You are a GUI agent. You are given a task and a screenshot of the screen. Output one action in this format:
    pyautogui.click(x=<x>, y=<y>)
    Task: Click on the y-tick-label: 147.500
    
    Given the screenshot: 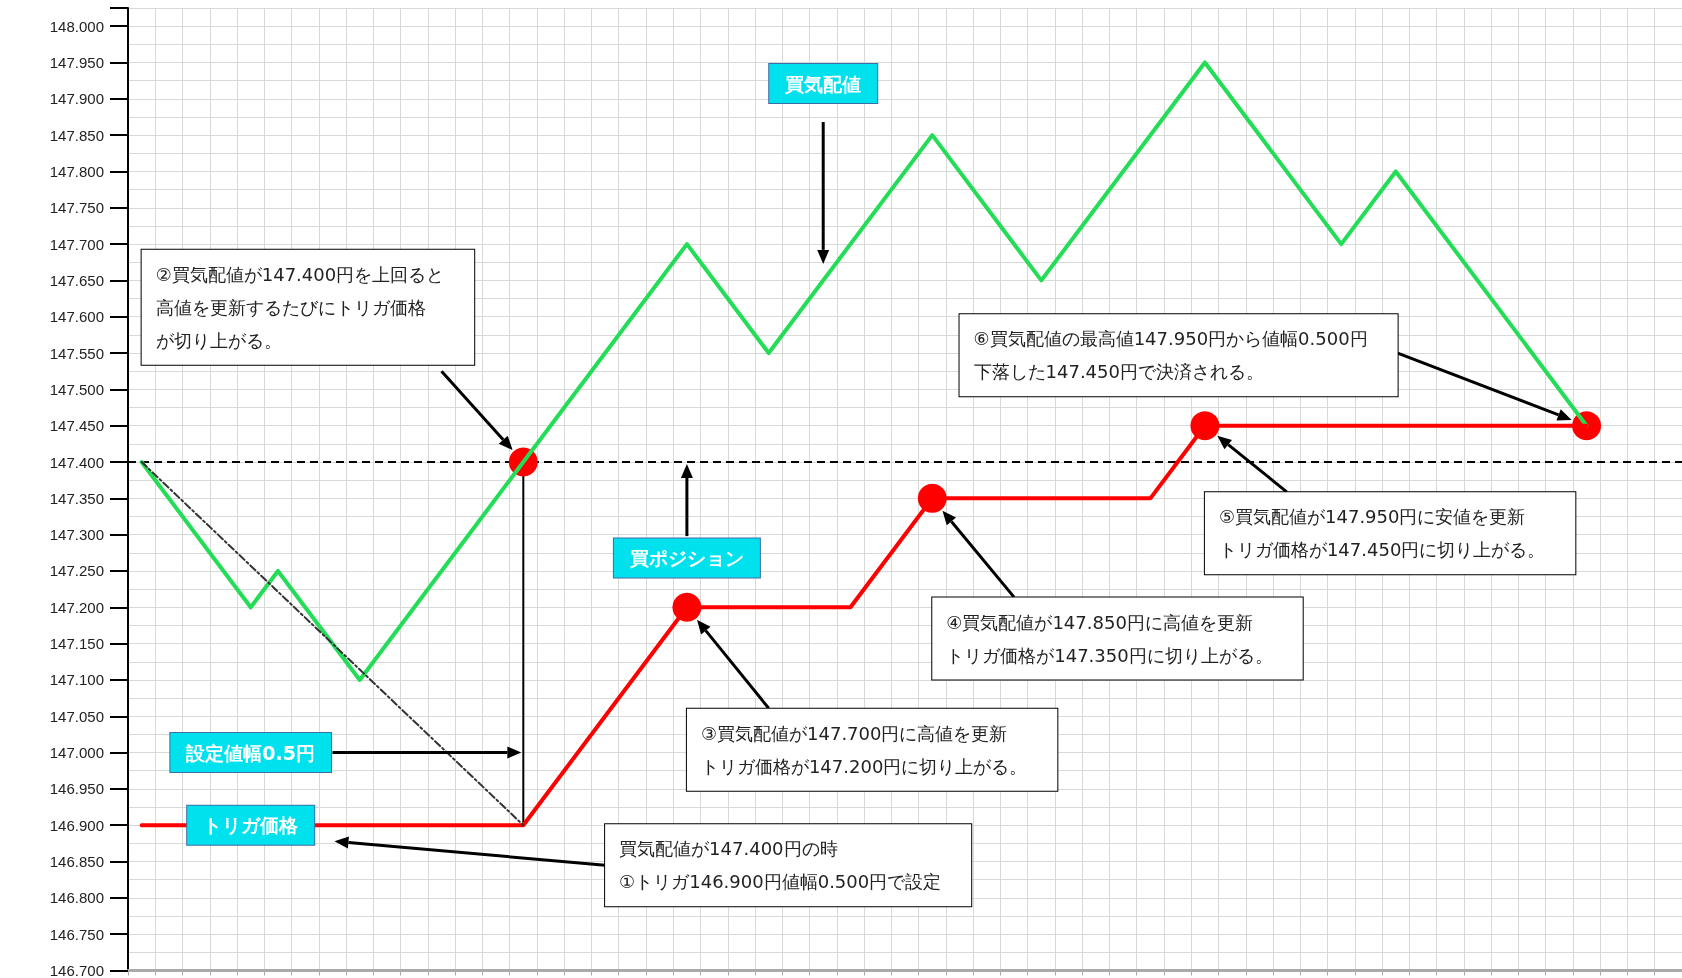 What is the action you would take?
    pyautogui.click(x=76, y=389)
    